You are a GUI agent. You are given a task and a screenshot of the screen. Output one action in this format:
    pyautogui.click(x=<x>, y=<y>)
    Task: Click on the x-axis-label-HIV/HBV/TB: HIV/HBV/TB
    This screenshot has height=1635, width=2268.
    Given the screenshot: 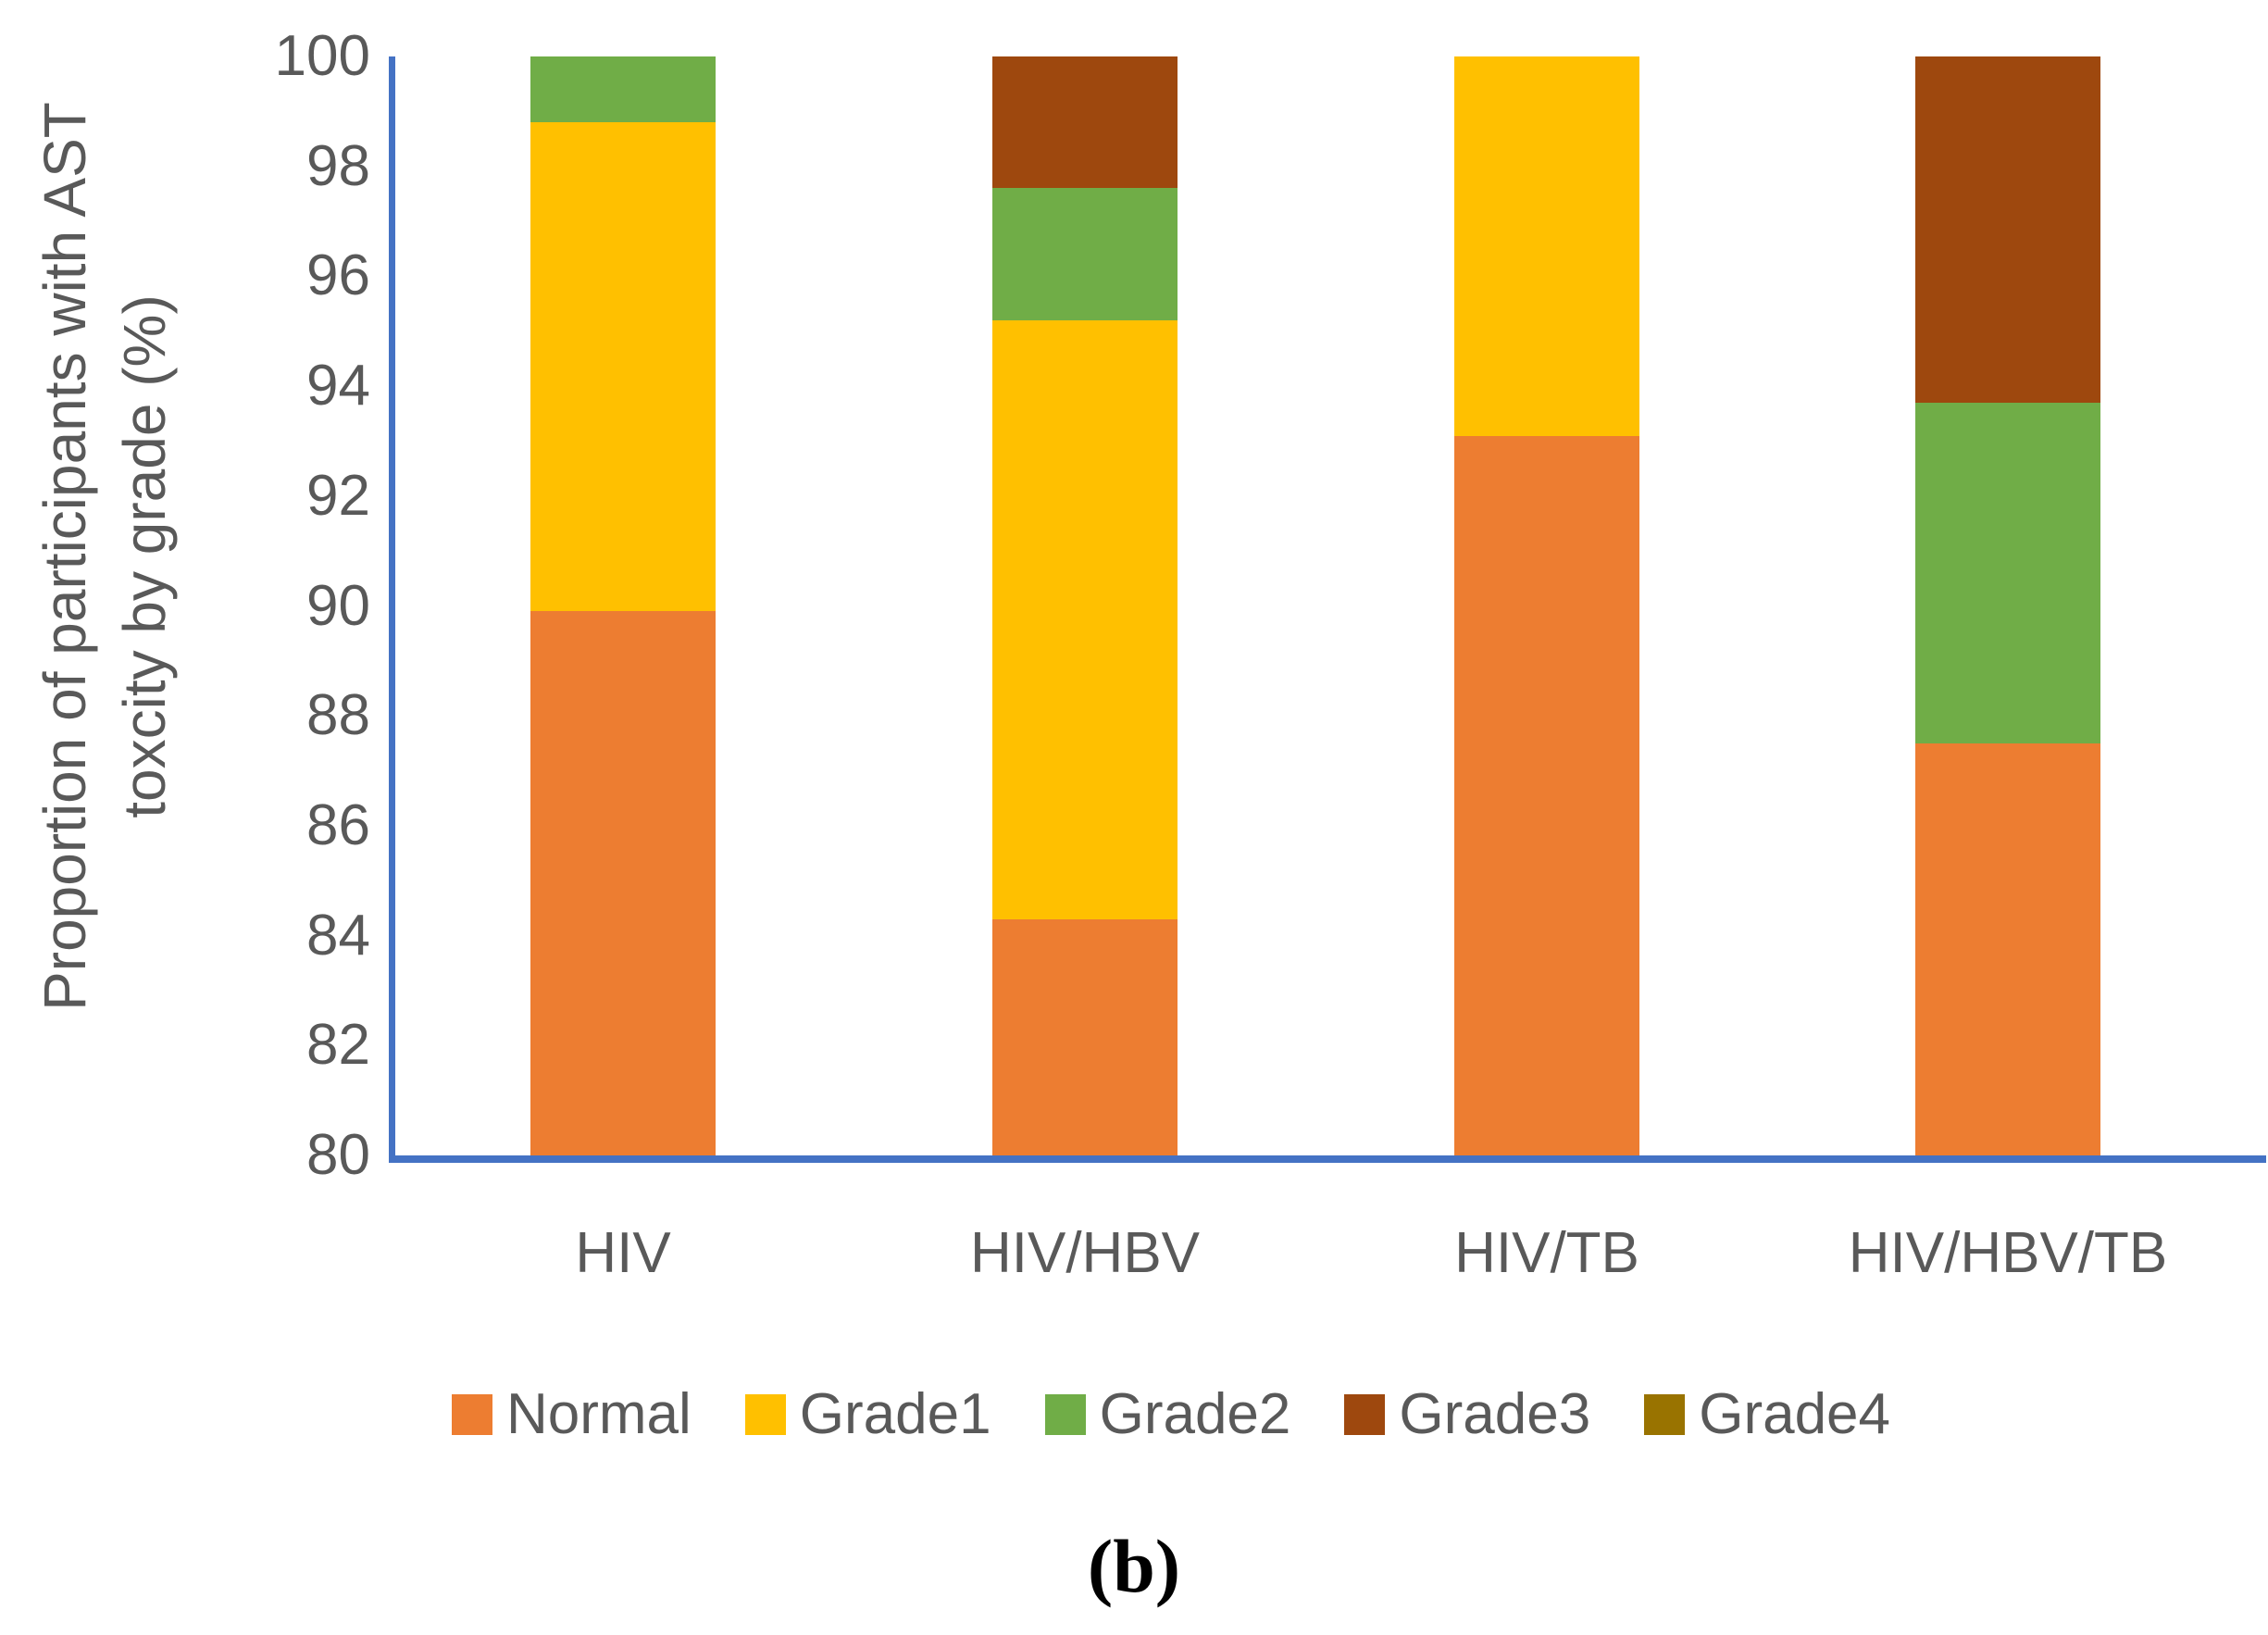 What is the action you would take?
    pyautogui.click(x=2008, y=1253)
    